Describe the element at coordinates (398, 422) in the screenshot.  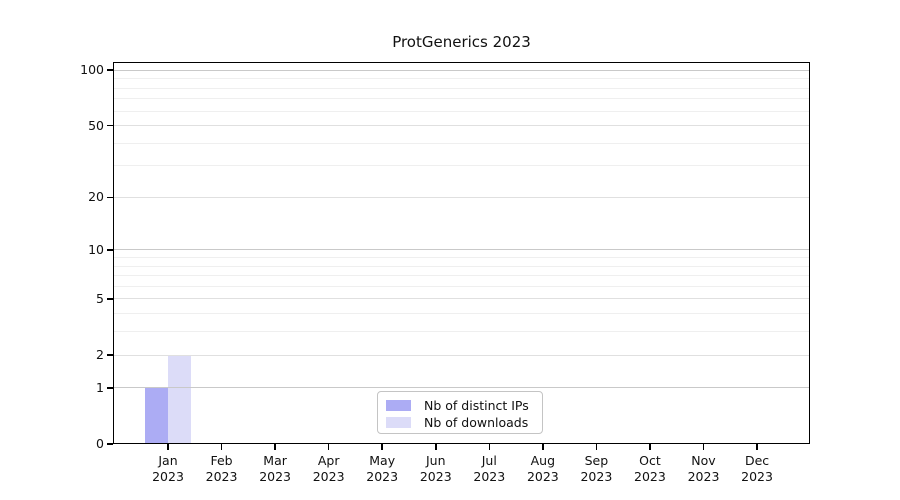
I see `legend-swatch-downloads` at that location.